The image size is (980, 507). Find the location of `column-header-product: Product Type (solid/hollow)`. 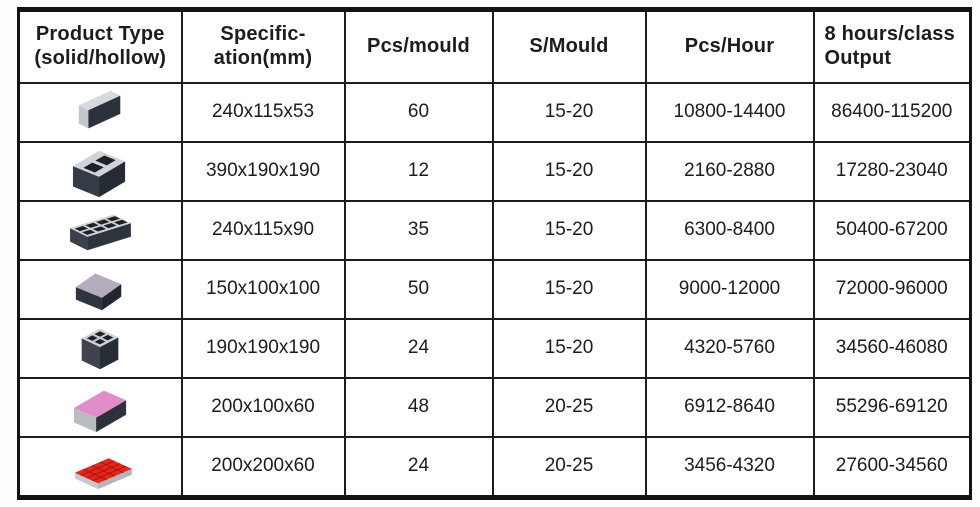

column-header-product: Product Type (solid/hollow) is located at coordinates (100, 46).